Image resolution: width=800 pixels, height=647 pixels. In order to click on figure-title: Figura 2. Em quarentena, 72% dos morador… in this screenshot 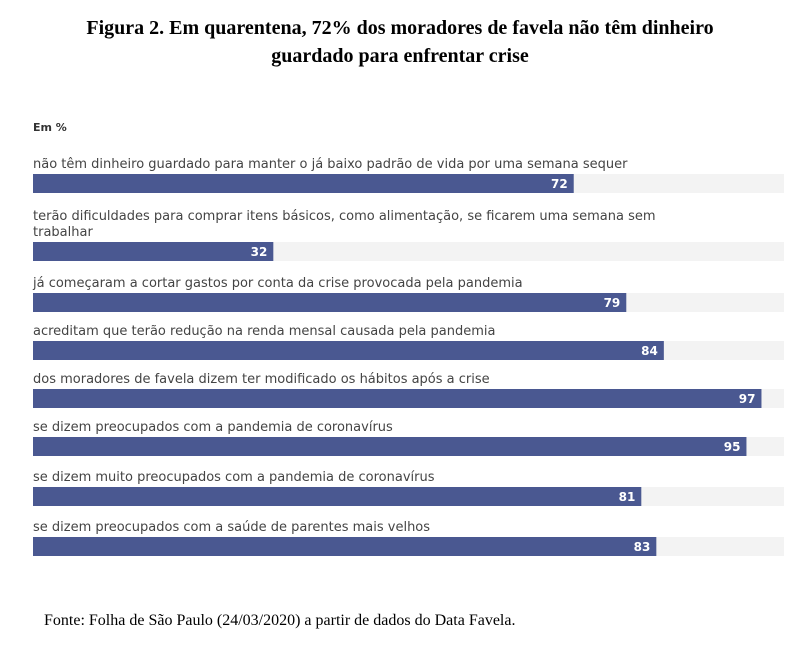, I will do `click(400, 42)`.